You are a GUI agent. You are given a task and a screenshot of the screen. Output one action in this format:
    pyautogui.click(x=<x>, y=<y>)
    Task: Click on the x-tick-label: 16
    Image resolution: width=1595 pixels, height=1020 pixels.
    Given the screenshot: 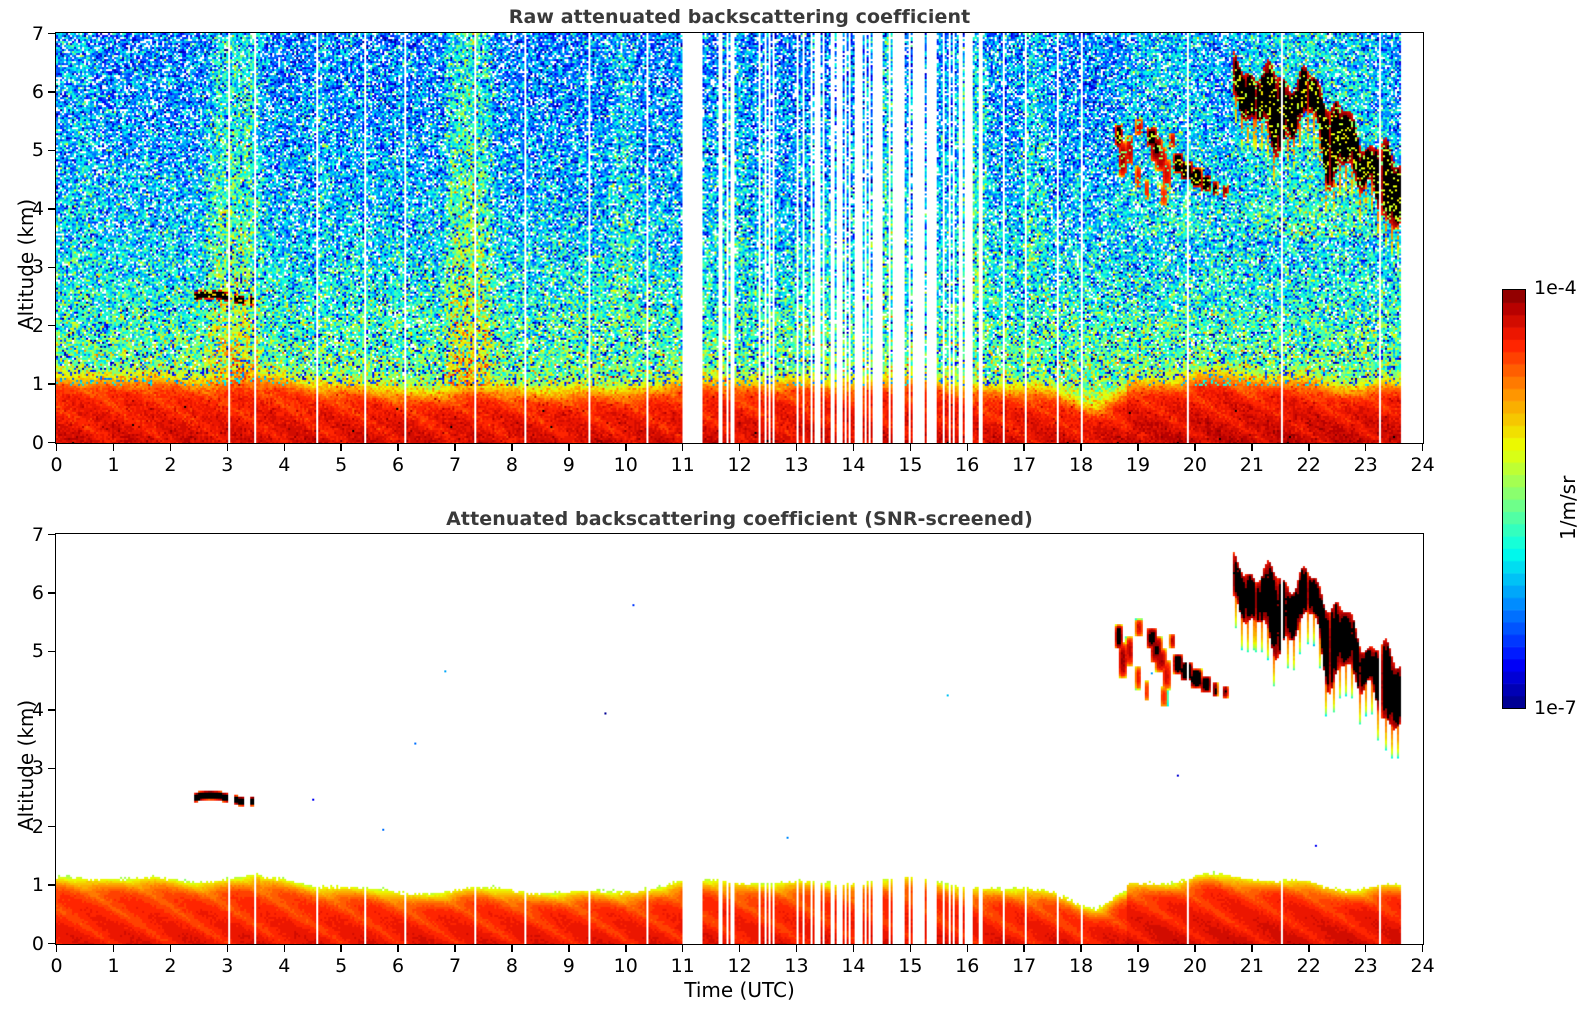 What is the action you would take?
    pyautogui.click(x=967, y=966)
    